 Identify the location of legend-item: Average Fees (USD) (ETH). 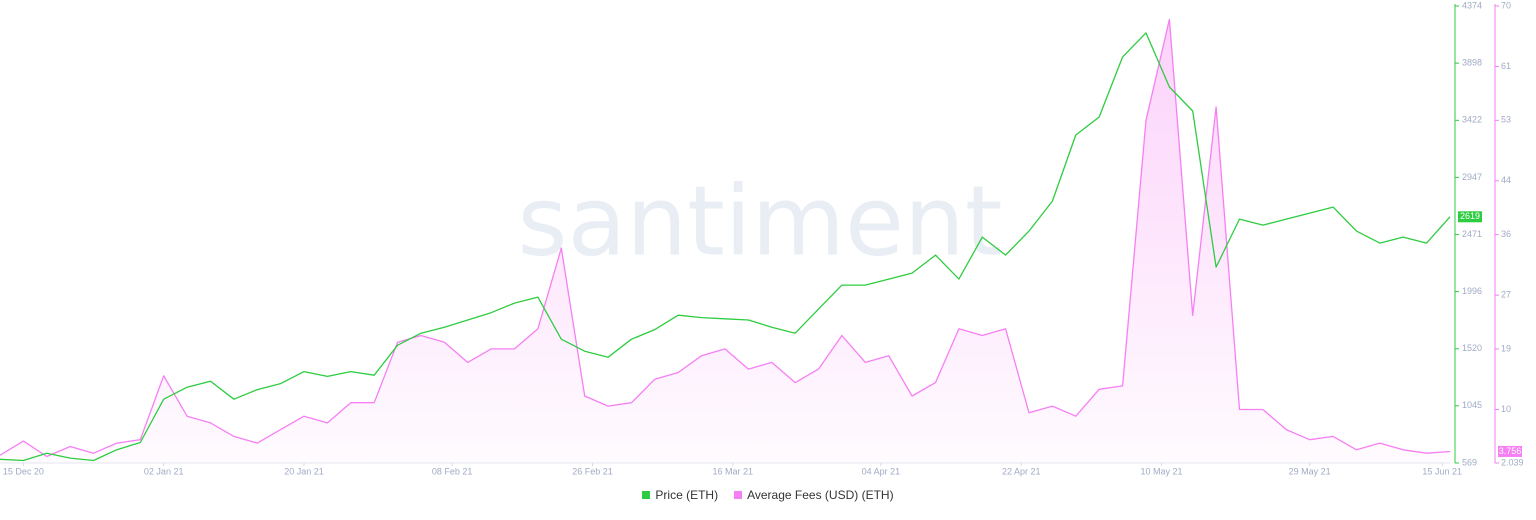
(814, 495).